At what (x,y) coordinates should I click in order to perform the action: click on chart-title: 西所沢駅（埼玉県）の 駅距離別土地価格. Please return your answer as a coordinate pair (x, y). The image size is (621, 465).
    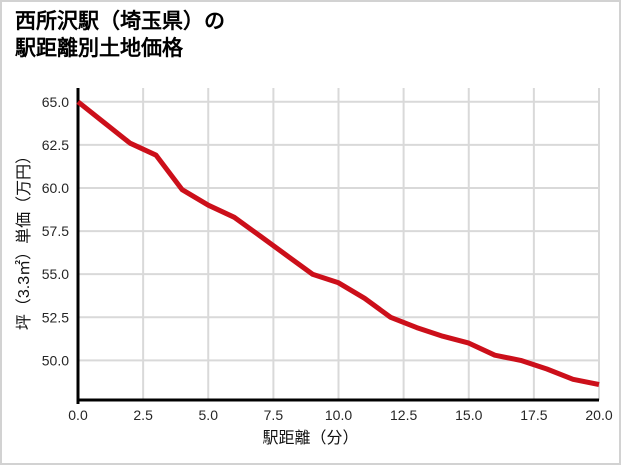
    Looking at the image, I should click on (120, 35).